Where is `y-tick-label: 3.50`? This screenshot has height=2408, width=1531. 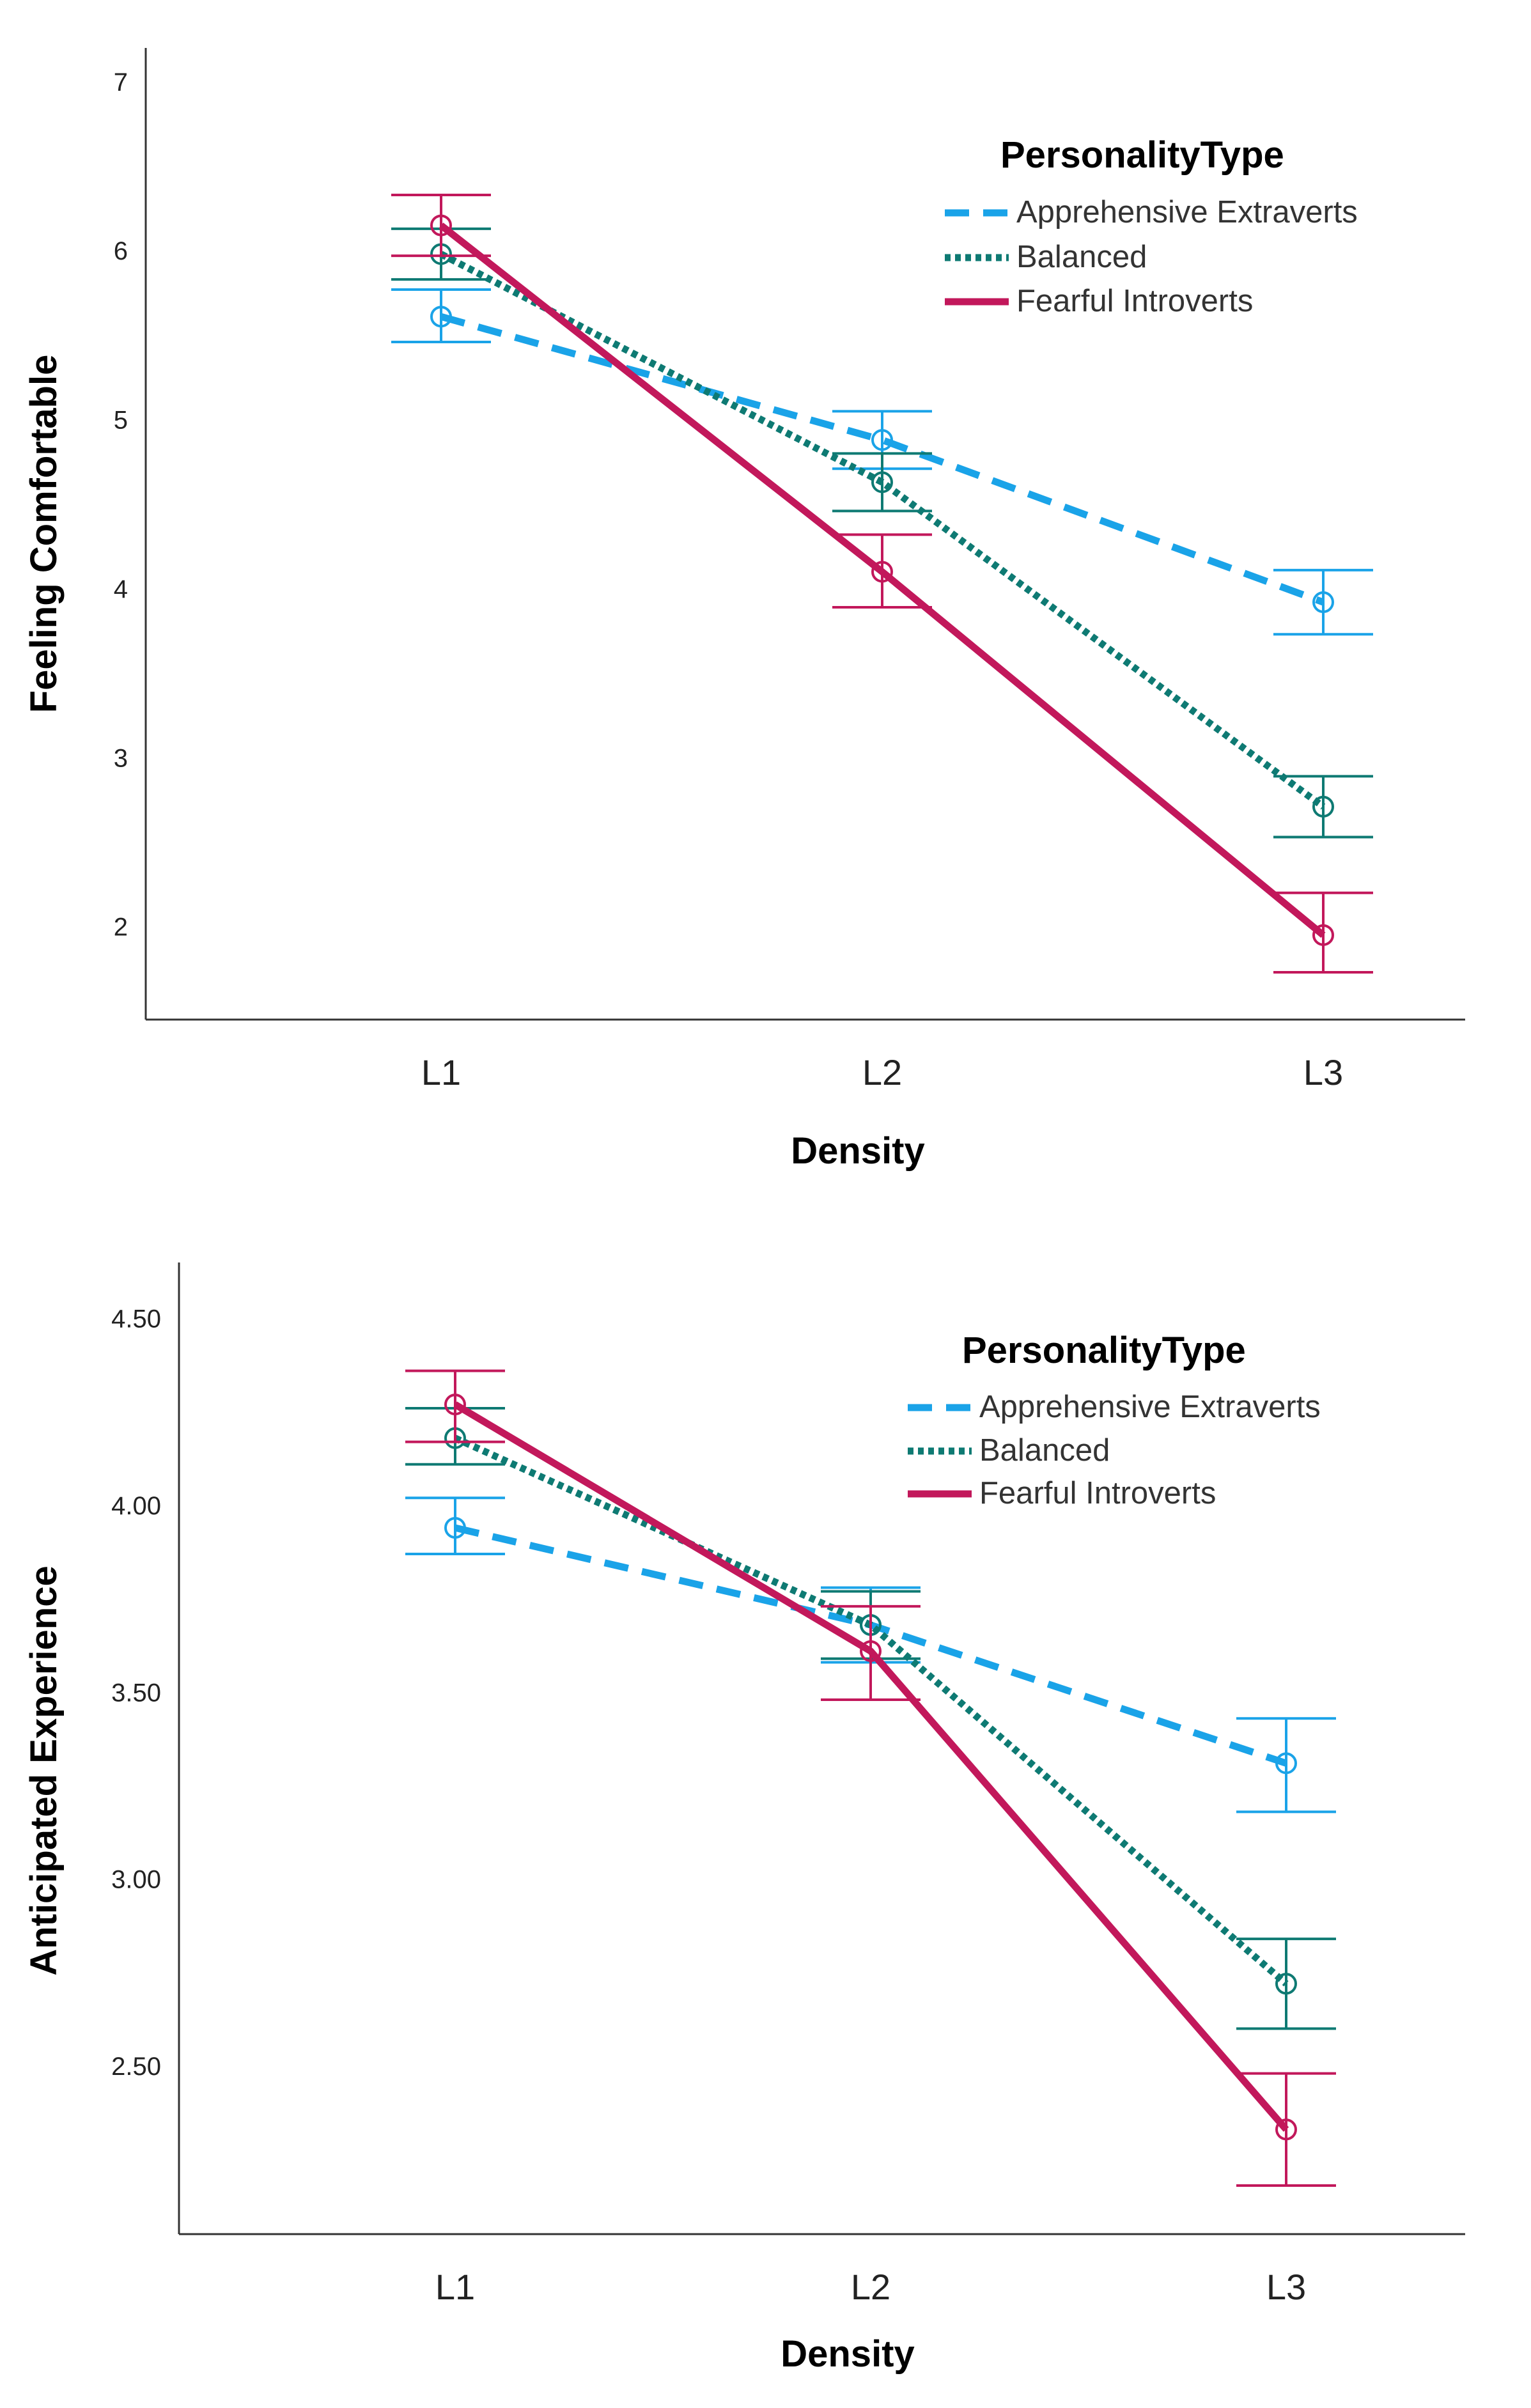 y-tick-label: 3.50 is located at coordinates (136, 1693).